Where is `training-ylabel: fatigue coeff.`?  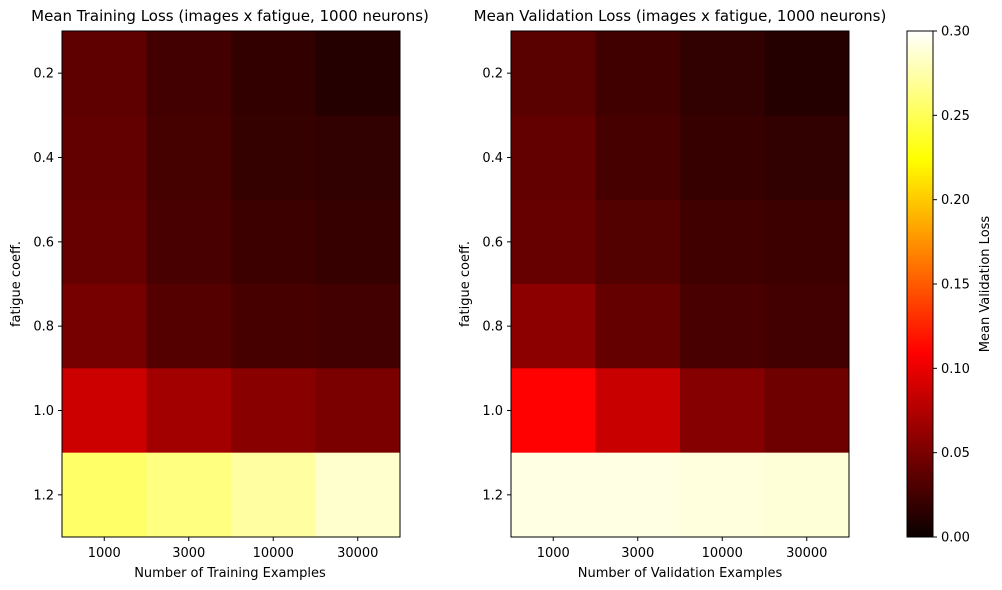 training-ylabel: fatigue coeff. is located at coordinates (16, 284).